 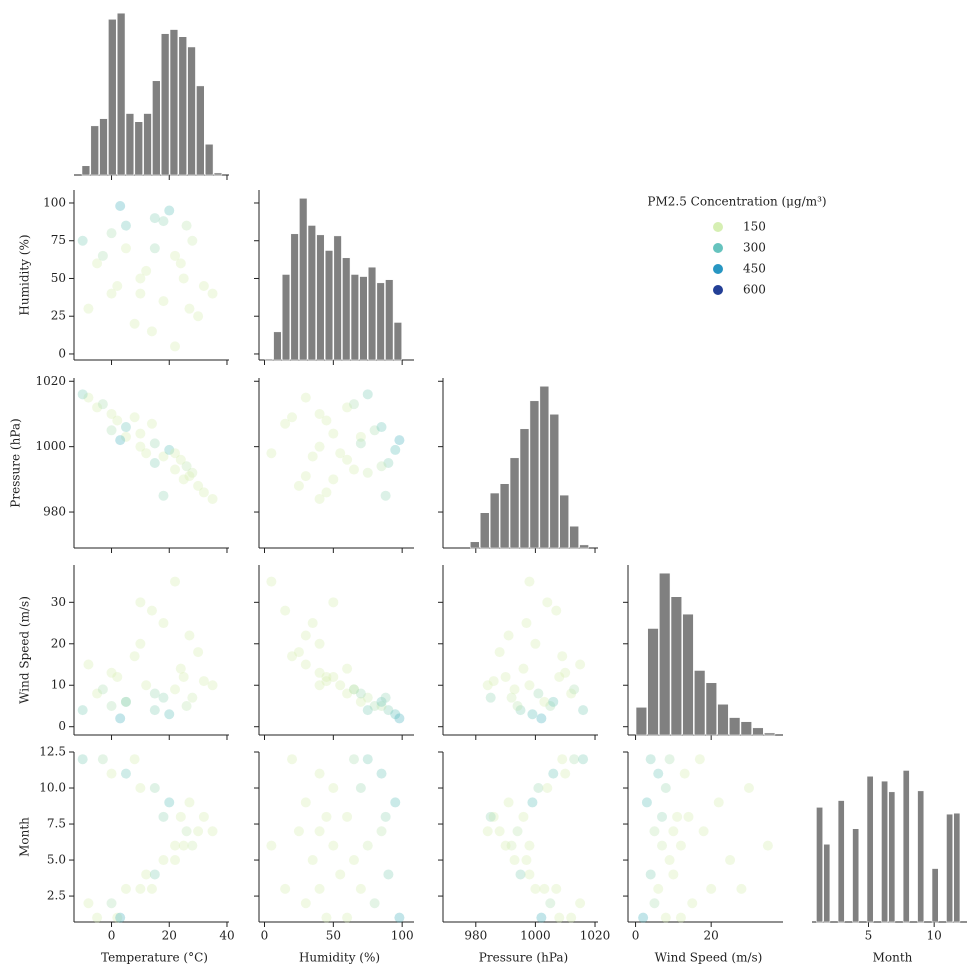 I want to click on y-tick-label: 1020, so click(x=50, y=381).